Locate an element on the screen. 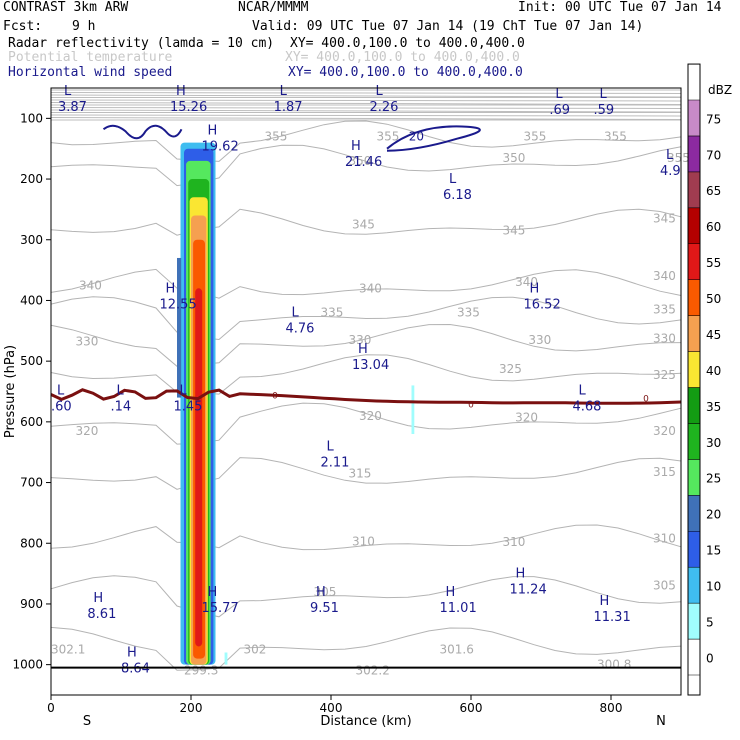  theta-label: 302.2 is located at coordinates (373, 671).